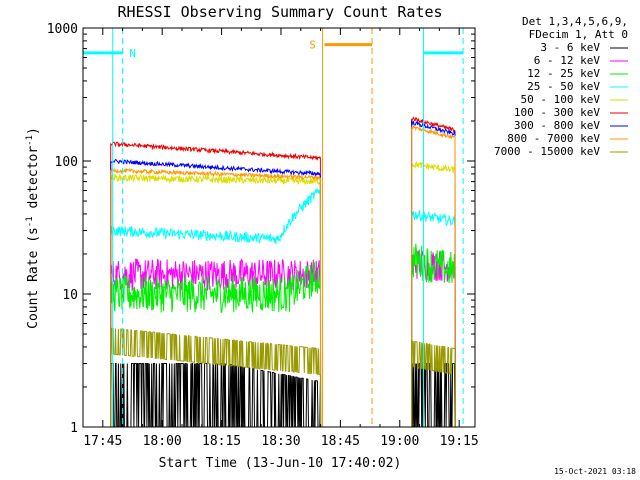  What do you see at coordinates (30, 140) in the screenshot?
I see `y-axis-label-sup2: -1` at bounding box center [30, 140].